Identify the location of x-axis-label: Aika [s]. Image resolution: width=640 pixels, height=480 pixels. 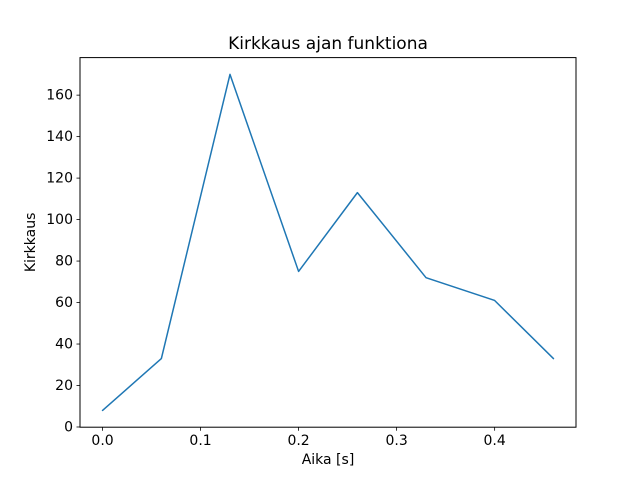
(328, 460).